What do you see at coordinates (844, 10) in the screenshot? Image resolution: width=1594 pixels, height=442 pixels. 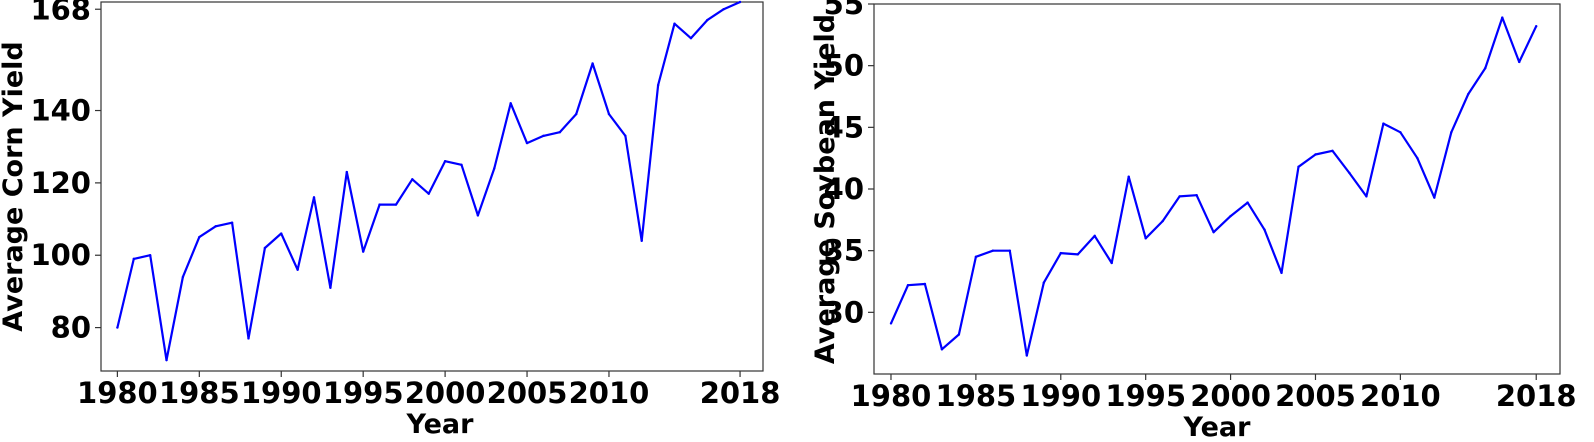 I see `y-tick-label: 55` at bounding box center [844, 10].